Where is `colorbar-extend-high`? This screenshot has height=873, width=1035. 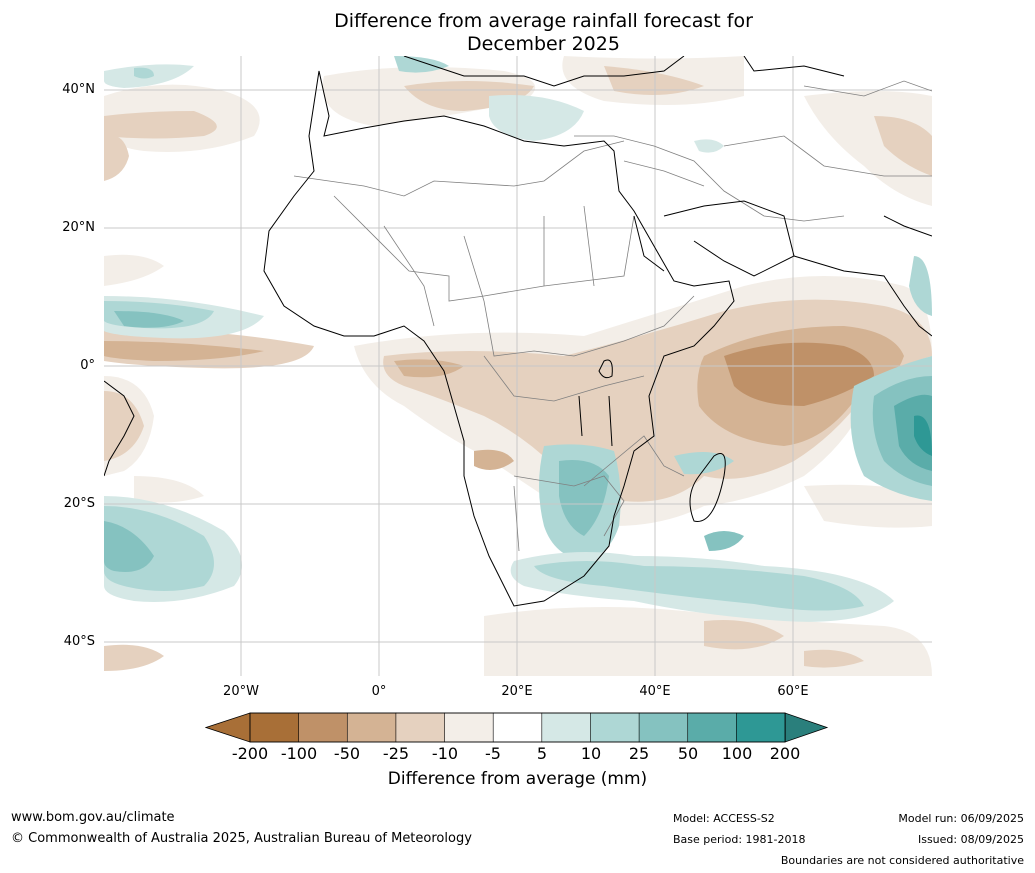 colorbar-extend-high is located at coordinates (806, 727).